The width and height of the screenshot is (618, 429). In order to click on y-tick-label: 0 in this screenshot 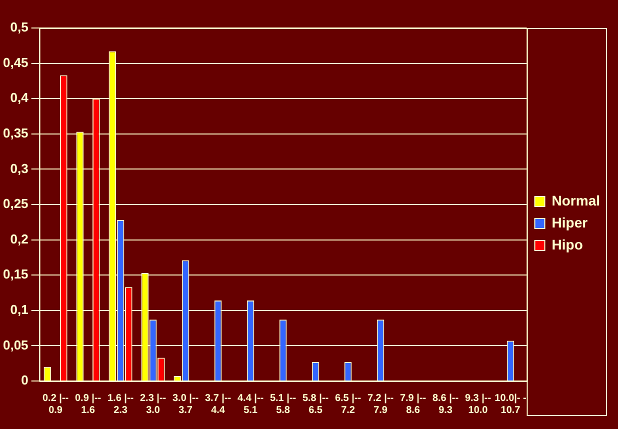, I will do `click(24, 380)`.